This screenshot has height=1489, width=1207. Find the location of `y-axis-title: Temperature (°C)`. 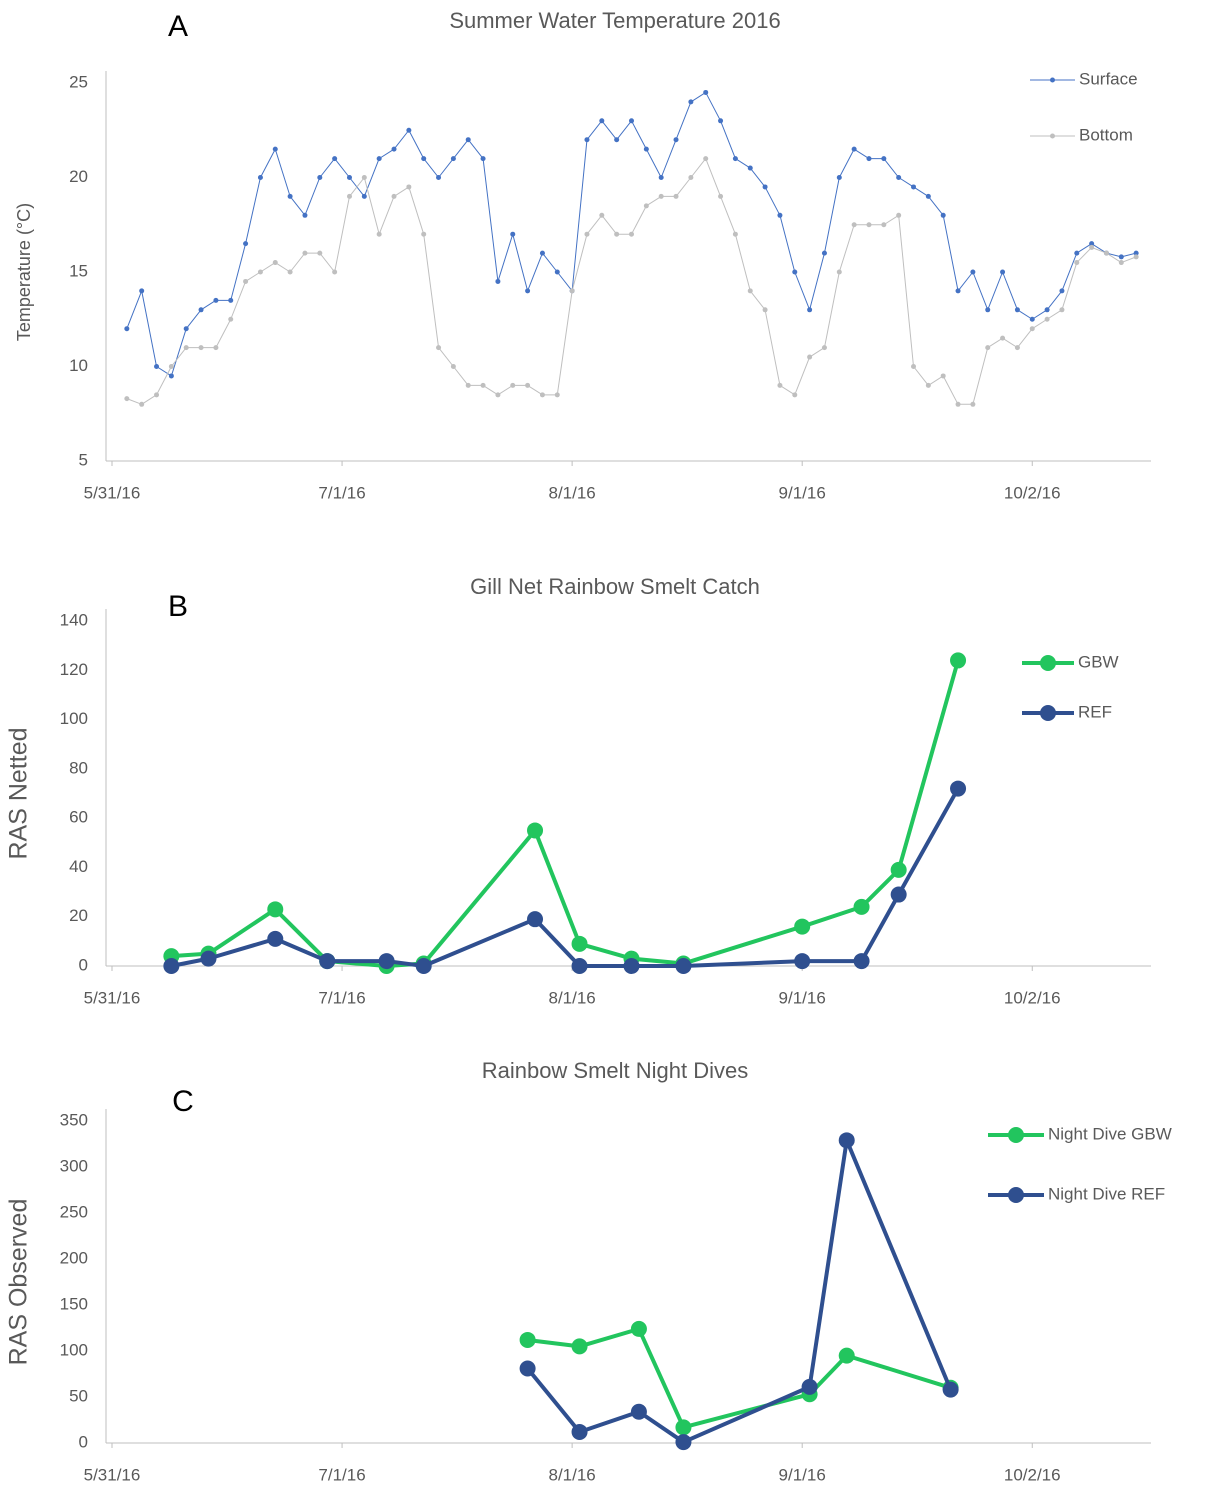

y-axis-title: Temperature (°C) is located at coordinates (24, 272).